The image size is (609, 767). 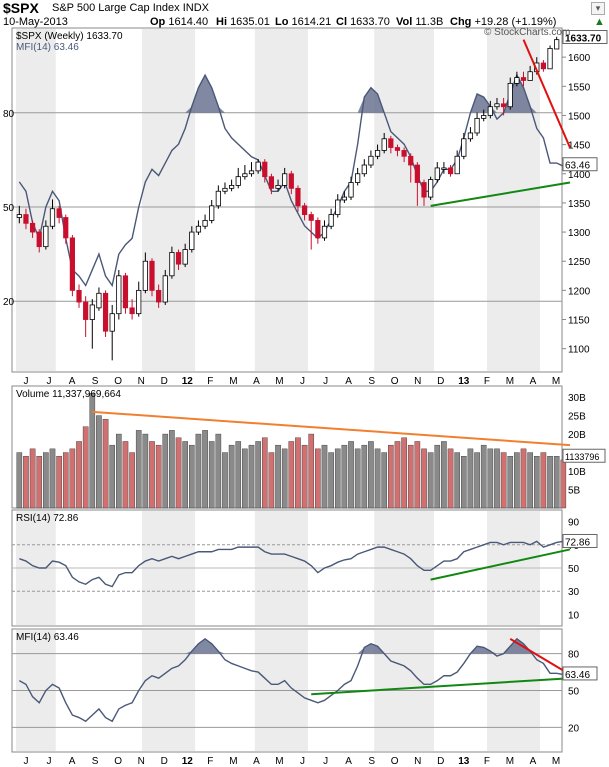 I want to click on watermark: © StockCharts.com, so click(x=527, y=32).